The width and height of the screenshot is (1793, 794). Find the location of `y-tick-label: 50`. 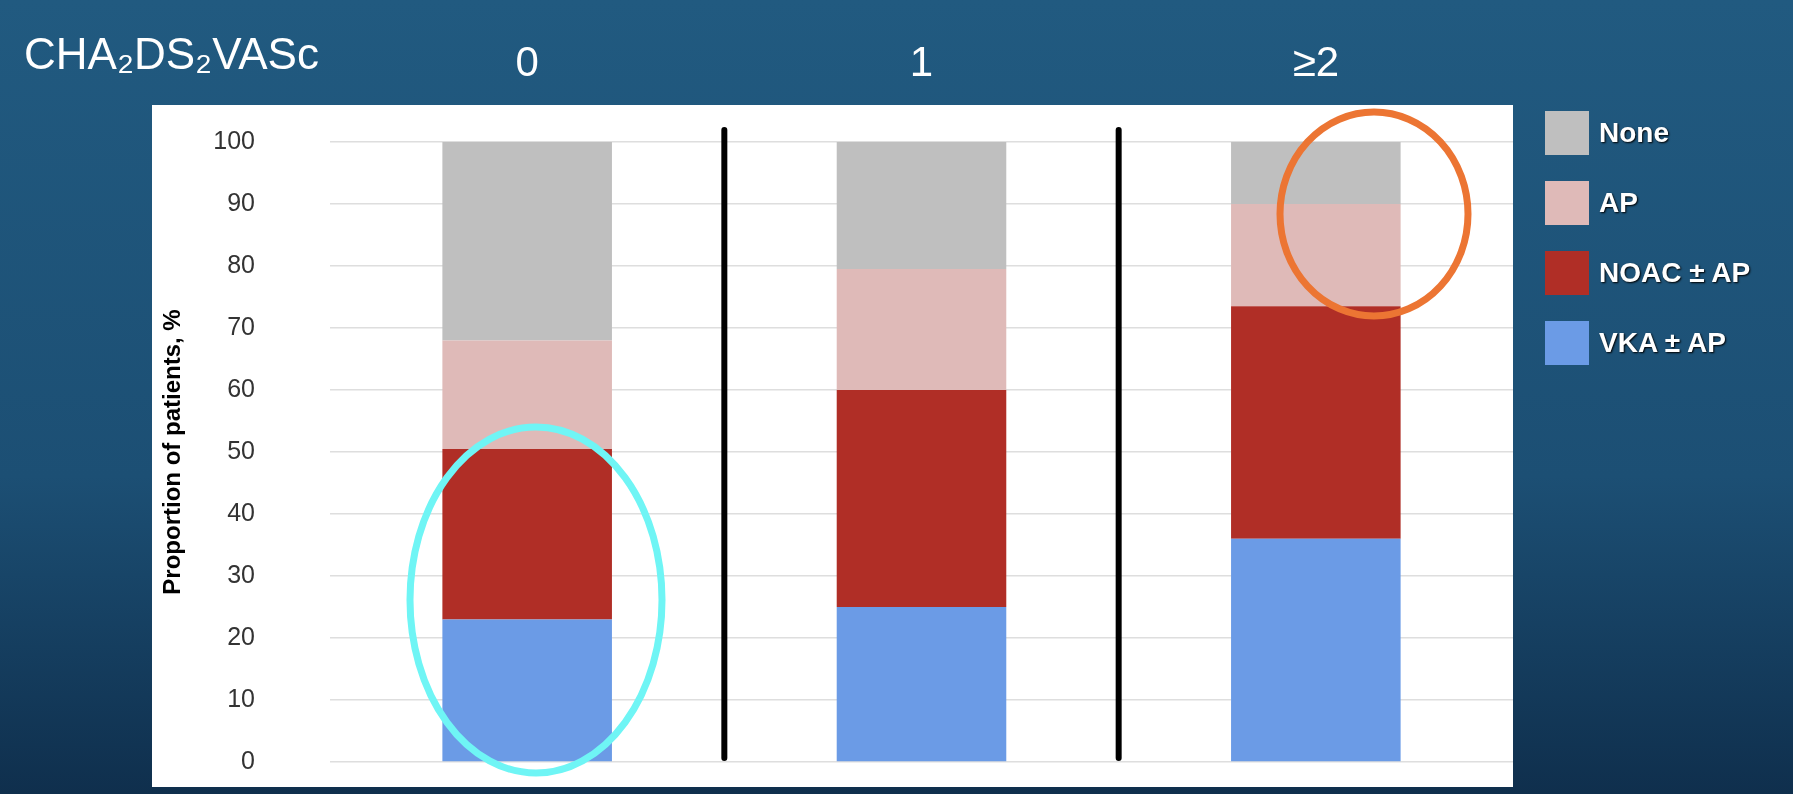

y-tick-label: 50 is located at coordinates (241, 449).